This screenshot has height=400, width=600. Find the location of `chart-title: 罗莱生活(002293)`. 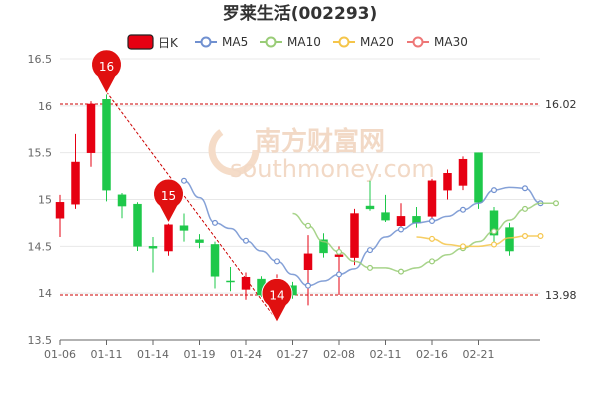

chart-title: 罗莱生活(002293) is located at coordinates (300, 13).